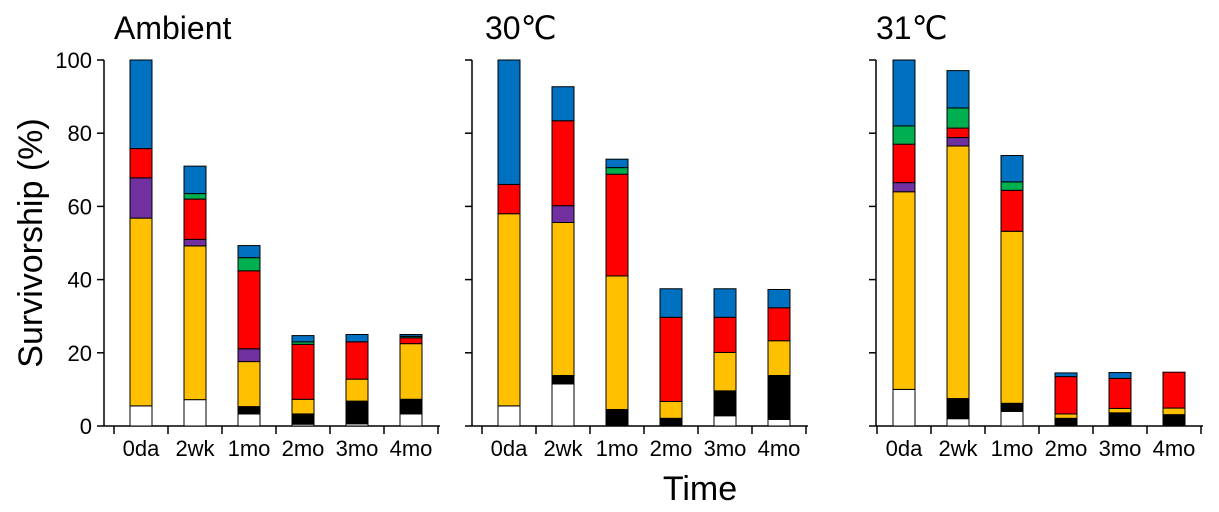 This screenshot has width=1219, height=512. Describe the element at coordinates (86, 426) in the screenshot. I see `y-tick-label: 0` at that location.